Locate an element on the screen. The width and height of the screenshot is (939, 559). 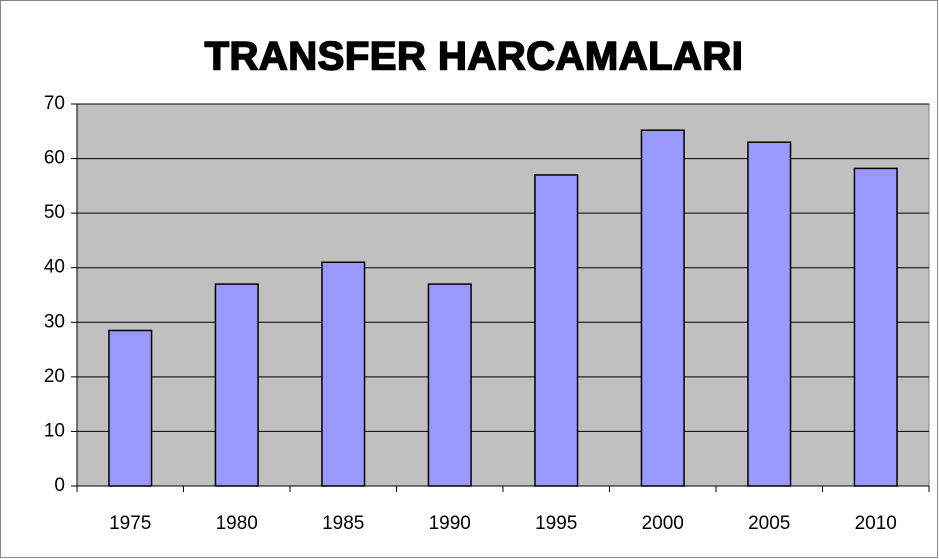
y-tick-label: 40 is located at coordinates (54, 267).